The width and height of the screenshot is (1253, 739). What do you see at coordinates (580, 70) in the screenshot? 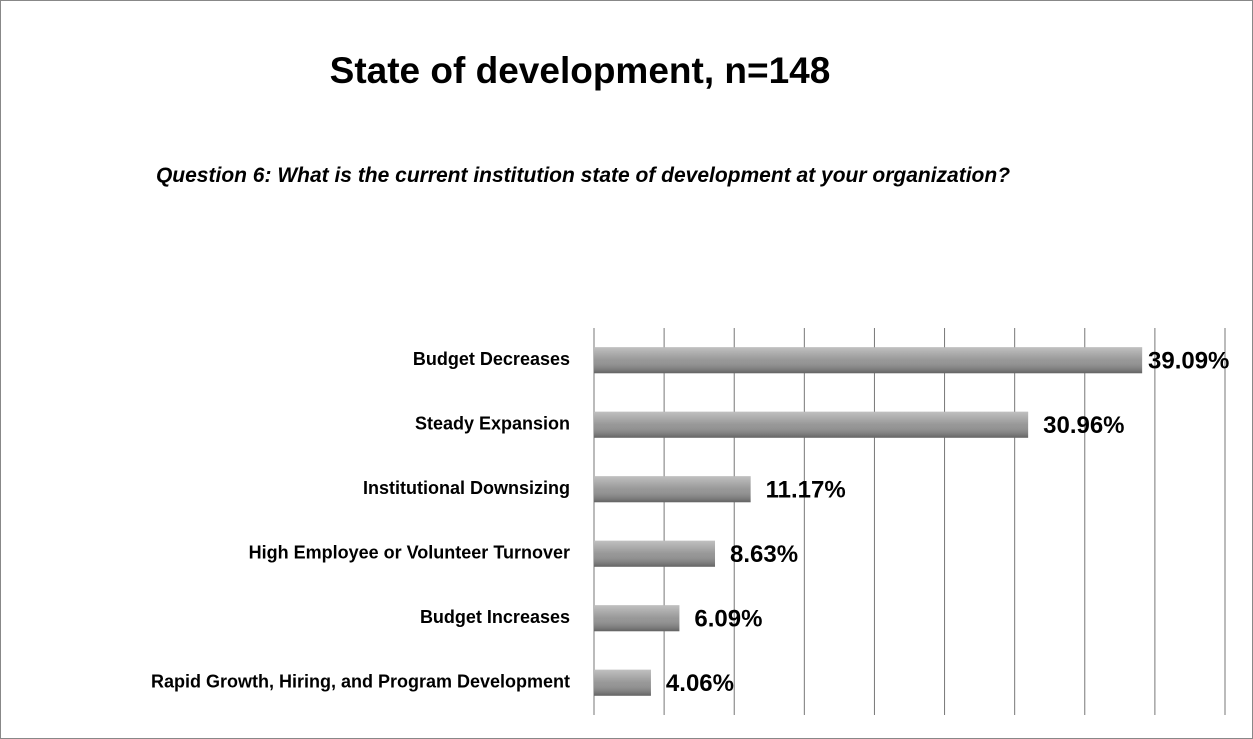
I see `chart-title: State of development, n=148` at bounding box center [580, 70].